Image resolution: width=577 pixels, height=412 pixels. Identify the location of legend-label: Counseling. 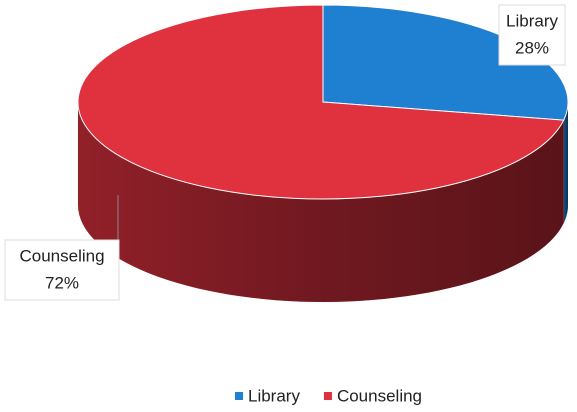
(379, 395).